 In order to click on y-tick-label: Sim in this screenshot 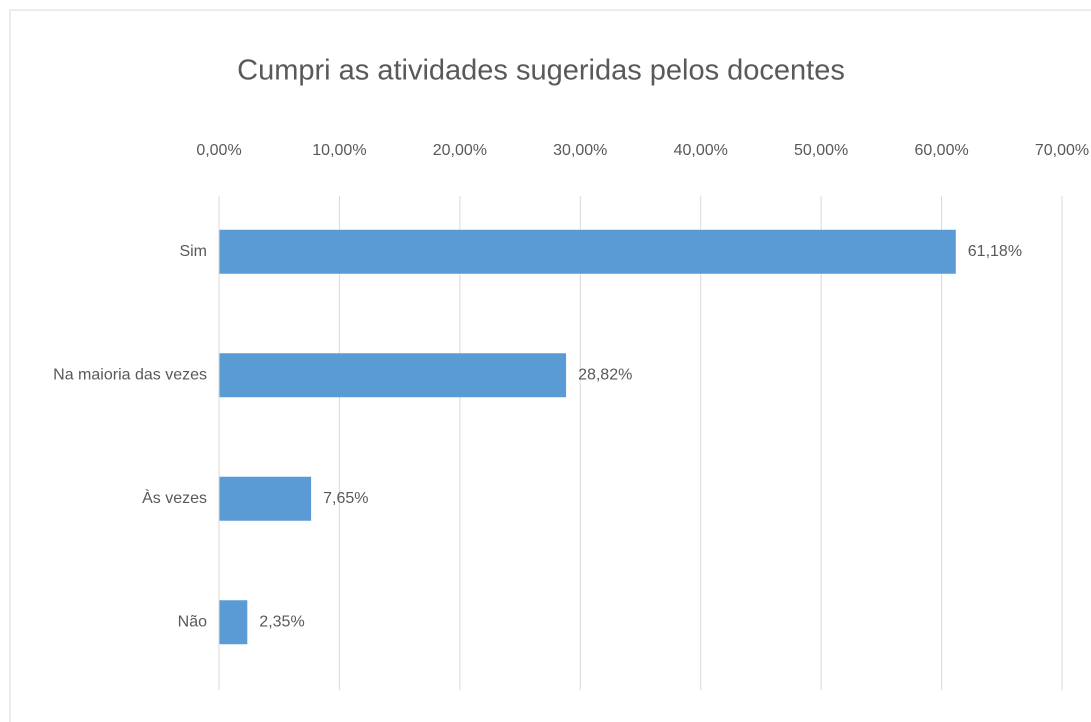, I will do `click(193, 251)`.